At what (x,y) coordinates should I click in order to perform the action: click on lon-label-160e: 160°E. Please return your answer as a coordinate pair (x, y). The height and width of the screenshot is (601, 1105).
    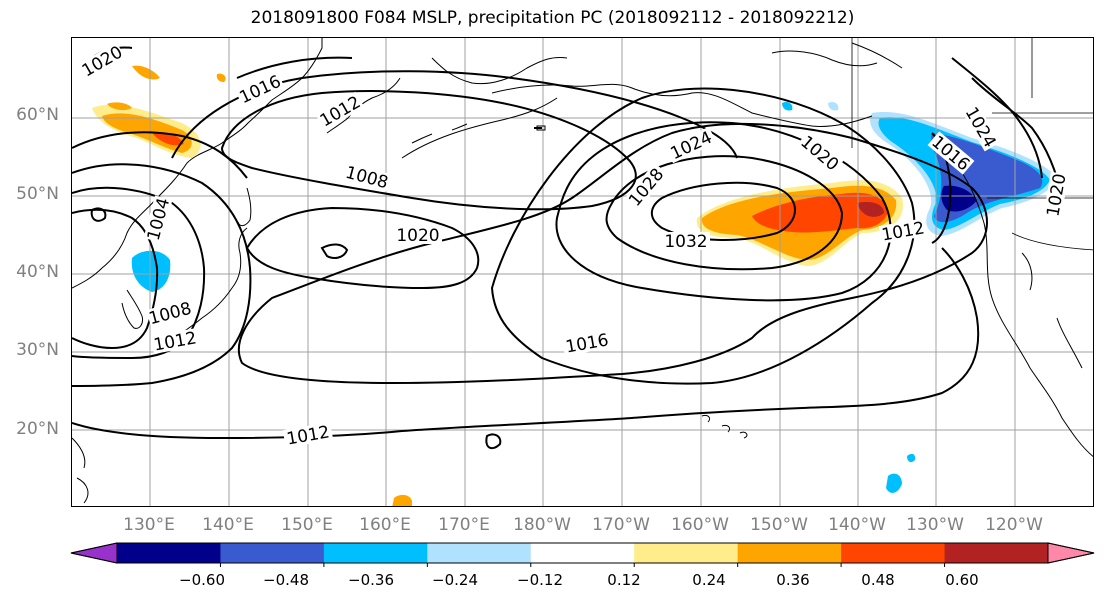
    Looking at the image, I should click on (385, 525).